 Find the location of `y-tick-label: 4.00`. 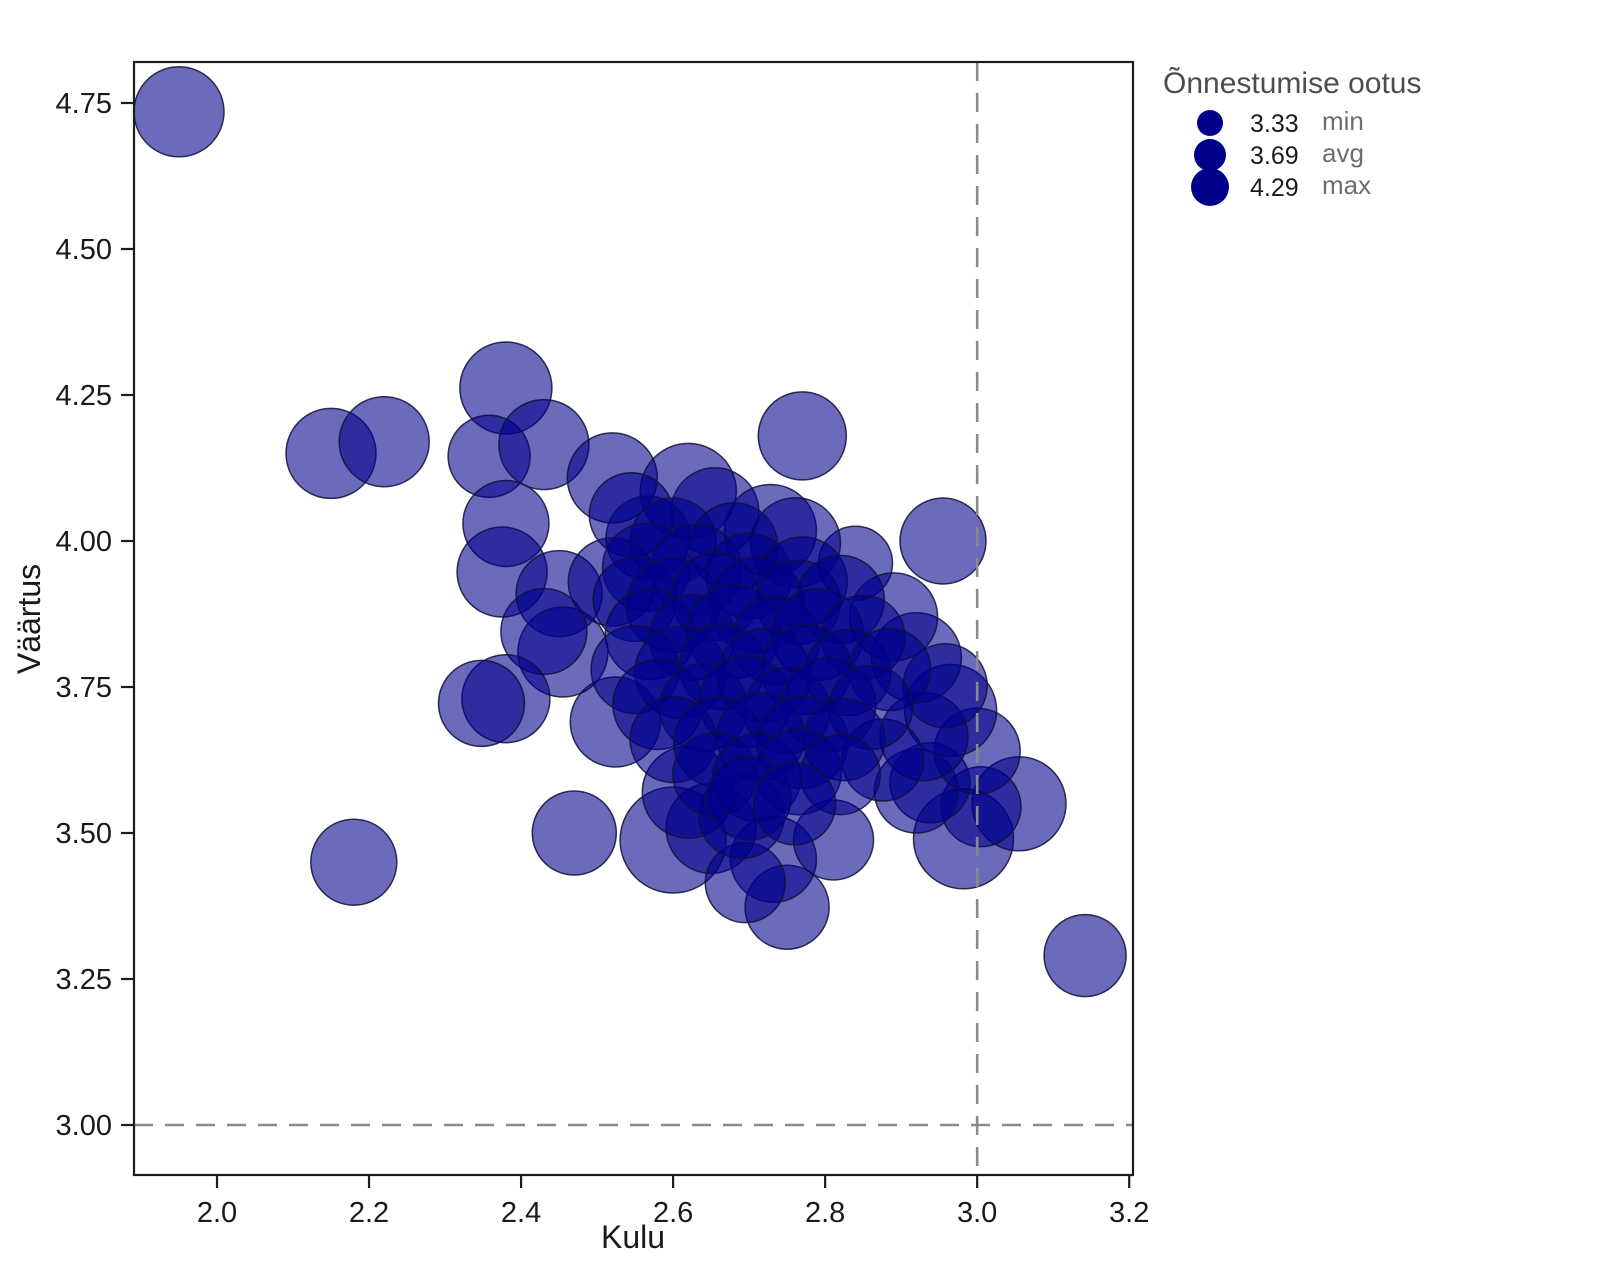

y-tick-label: 4.00 is located at coordinates (84, 542).